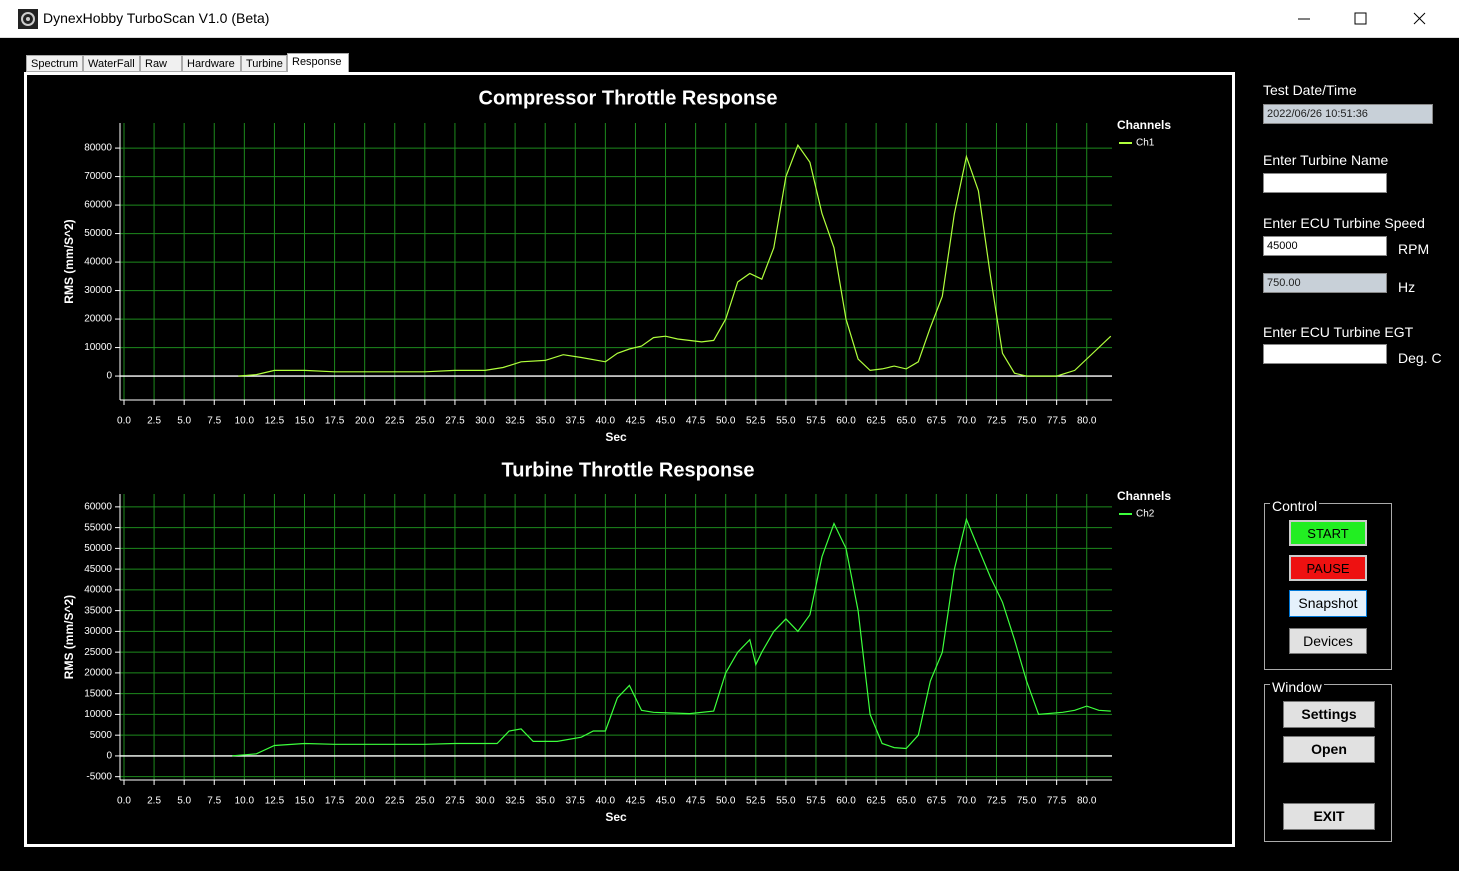  What do you see at coordinates (729, 19) in the screenshot?
I see `title-bar: DynexHobby TurboScan V1.0 (Beta)` at bounding box center [729, 19].